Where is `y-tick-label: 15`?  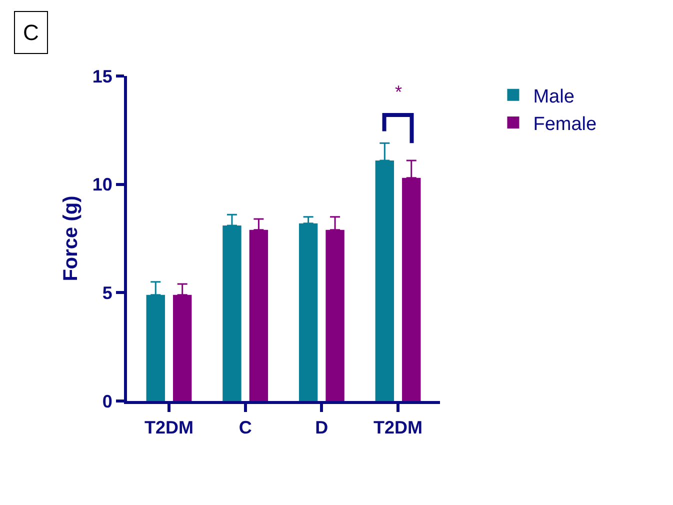
y-tick-label: 15 is located at coordinates (102, 76).